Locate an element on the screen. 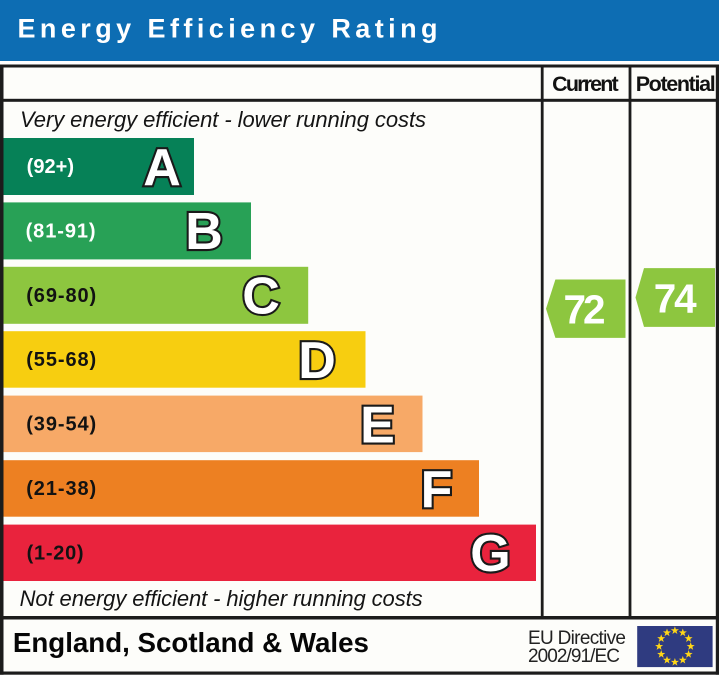  svg-text: Potential is located at coordinates (676, 84).